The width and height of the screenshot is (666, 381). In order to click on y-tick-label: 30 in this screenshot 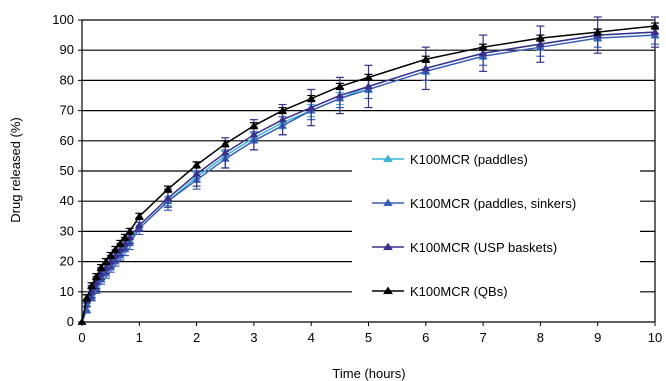, I will do `click(67, 230)`.